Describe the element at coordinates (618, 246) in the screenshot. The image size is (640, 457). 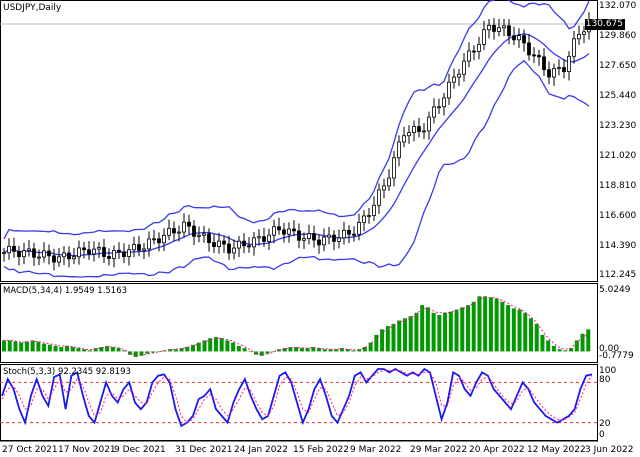
I see `price-axis-label: 114.390` at that location.